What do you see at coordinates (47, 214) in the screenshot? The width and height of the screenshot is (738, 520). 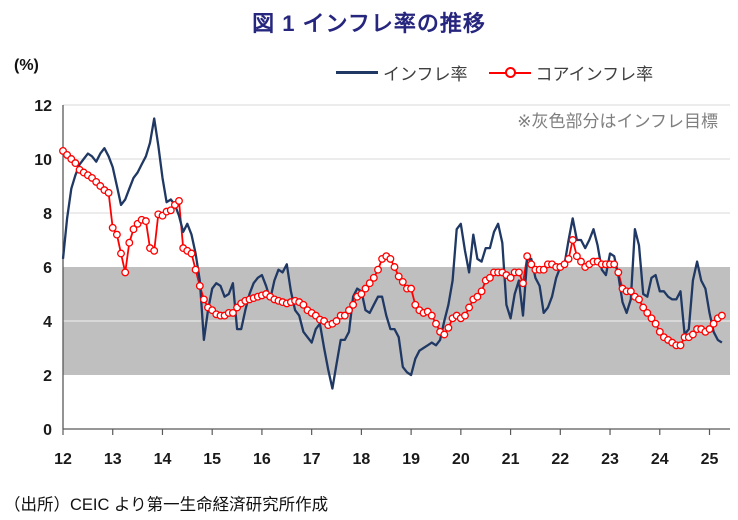 I see `y-axis-tick-label: 8` at bounding box center [47, 214].